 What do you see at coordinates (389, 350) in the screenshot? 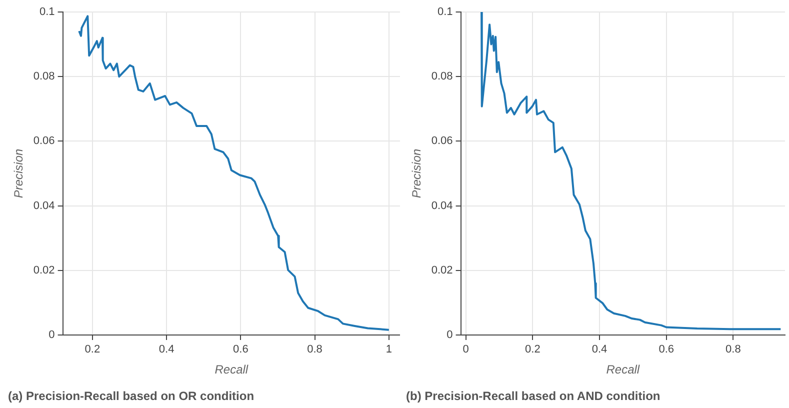
I see `x-tick-label: 1` at bounding box center [389, 350].